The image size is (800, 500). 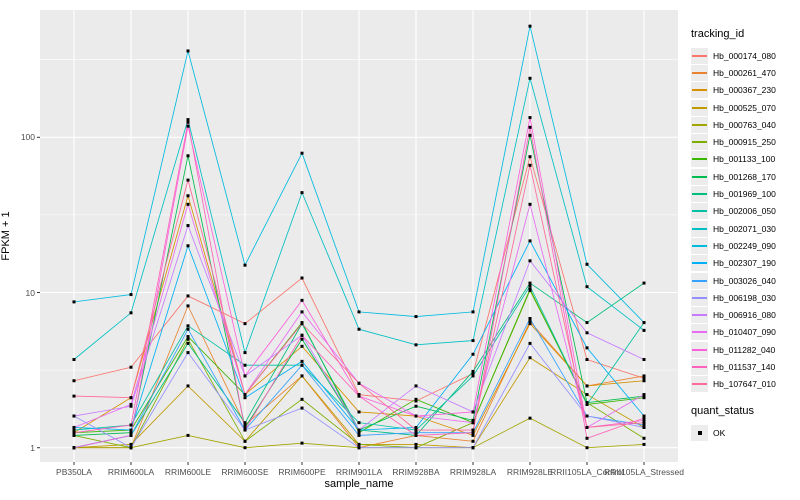 I want to click on legend-entry-Hb_000915_250: Hb_000915_250, so click(x=745, y=142).